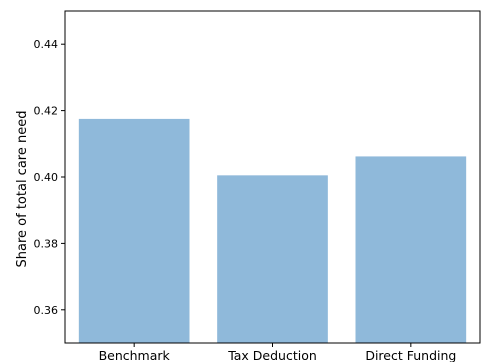  Describe the element at coordinates (135, 355) in the screenshot. I see `x-tick-label: Benchmark` at that location.